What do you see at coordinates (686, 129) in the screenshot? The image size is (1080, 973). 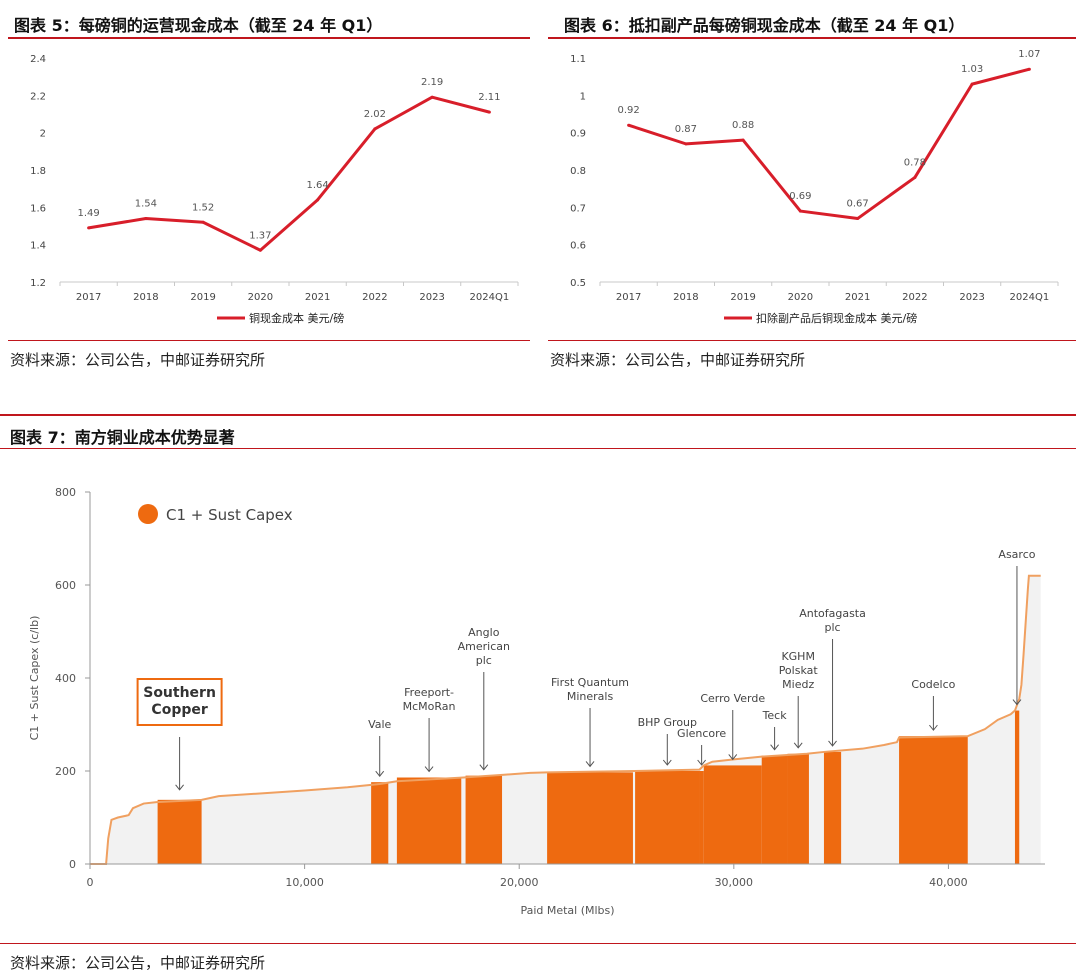 I see `data-label: 0.87` at bounding box center [686, 129].